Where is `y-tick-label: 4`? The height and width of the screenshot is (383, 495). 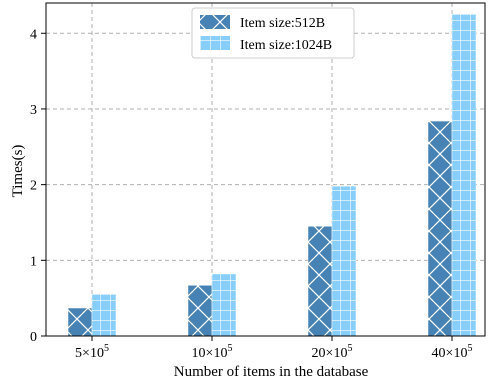 y-tick-label: 4 is located at coordinates (33, 34).